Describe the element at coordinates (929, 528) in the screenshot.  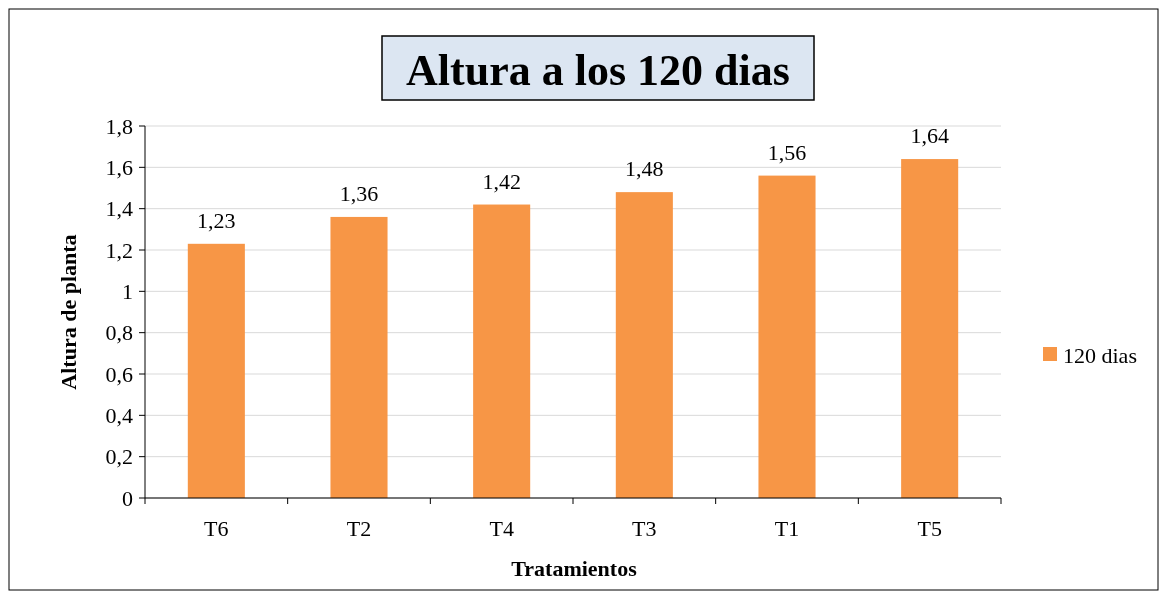
I see `x-tick-label: T5` at that location.